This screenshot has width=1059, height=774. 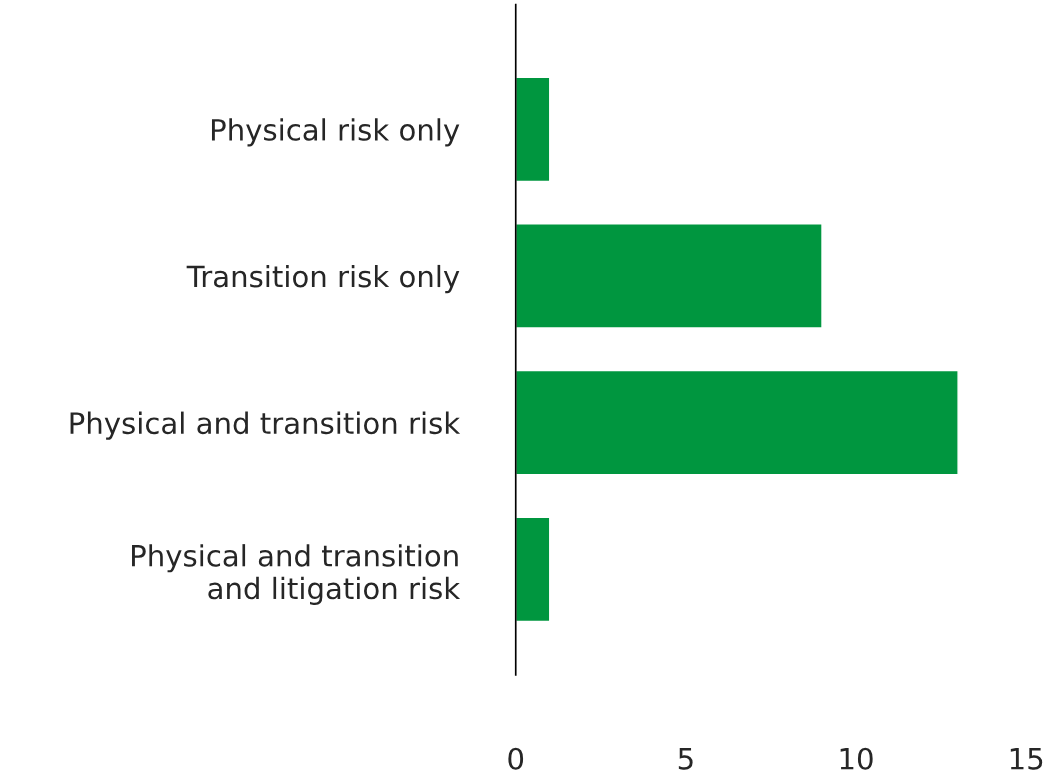 I want to click on x-tick-label: 5, so click(x=685, y=759).